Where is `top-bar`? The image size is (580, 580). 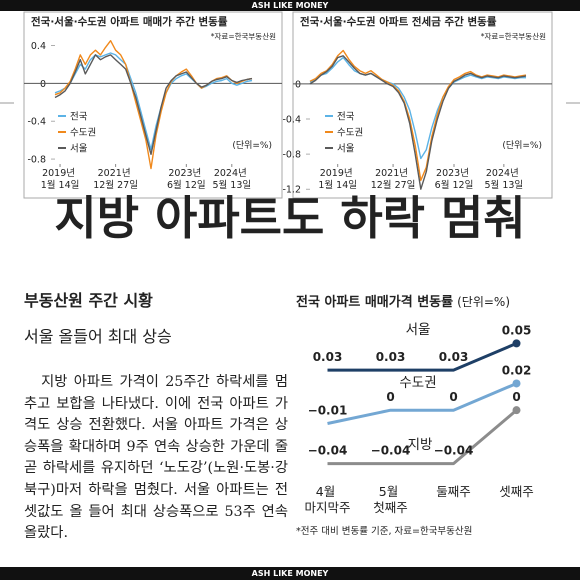 top-bar is located at coordinates (290, 5).